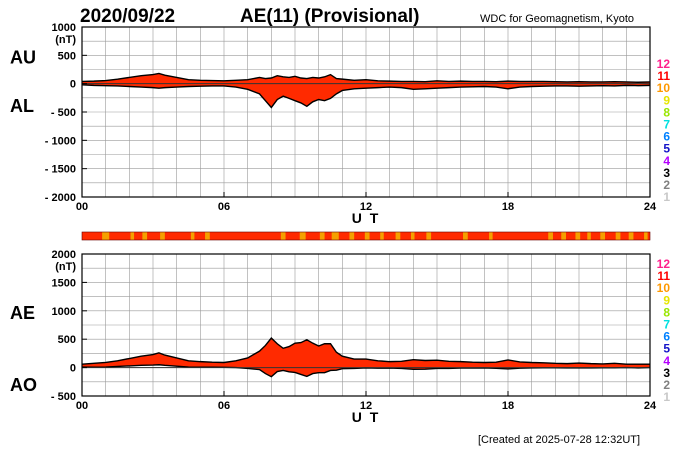  Describe the element at coordinates (127, 16) in the screenshot. I see `date-title: 2020/09/22` at that location.